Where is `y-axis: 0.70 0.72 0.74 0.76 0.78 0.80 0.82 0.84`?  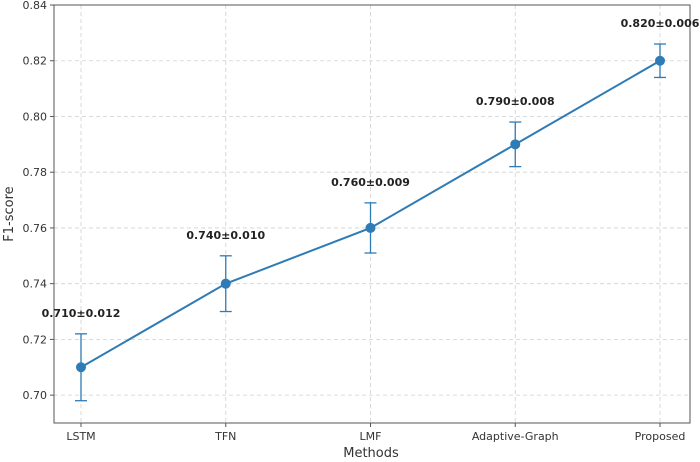 y-axis: 0.70 0.72 0.74 0.76 0.78 0.80 0.82 0.84 is located at coordinates (38, 201).